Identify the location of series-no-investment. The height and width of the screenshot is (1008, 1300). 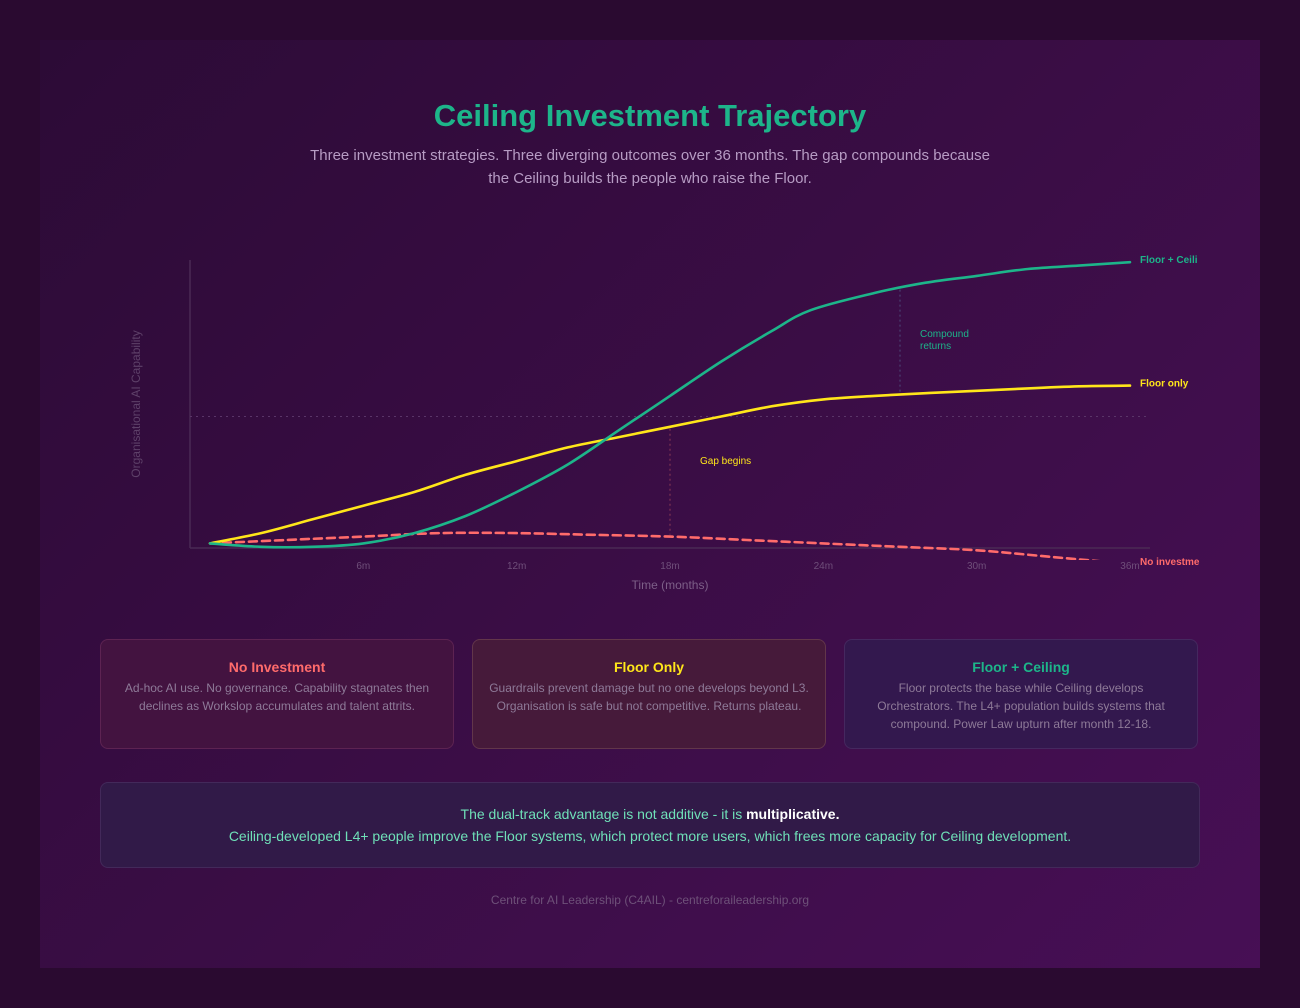
(654, 545).